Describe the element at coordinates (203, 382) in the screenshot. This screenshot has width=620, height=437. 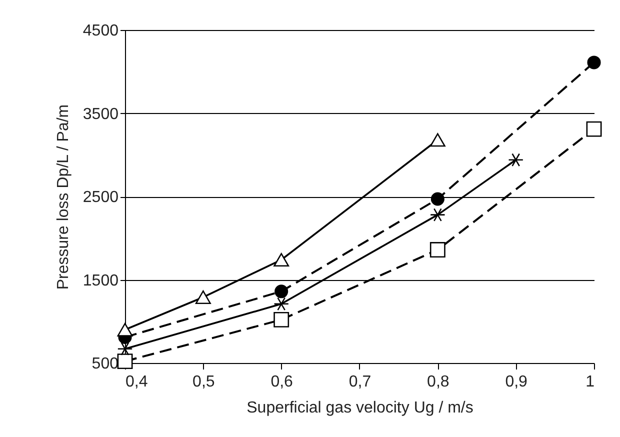
I see `x-tick-label: 0,5` at that location.